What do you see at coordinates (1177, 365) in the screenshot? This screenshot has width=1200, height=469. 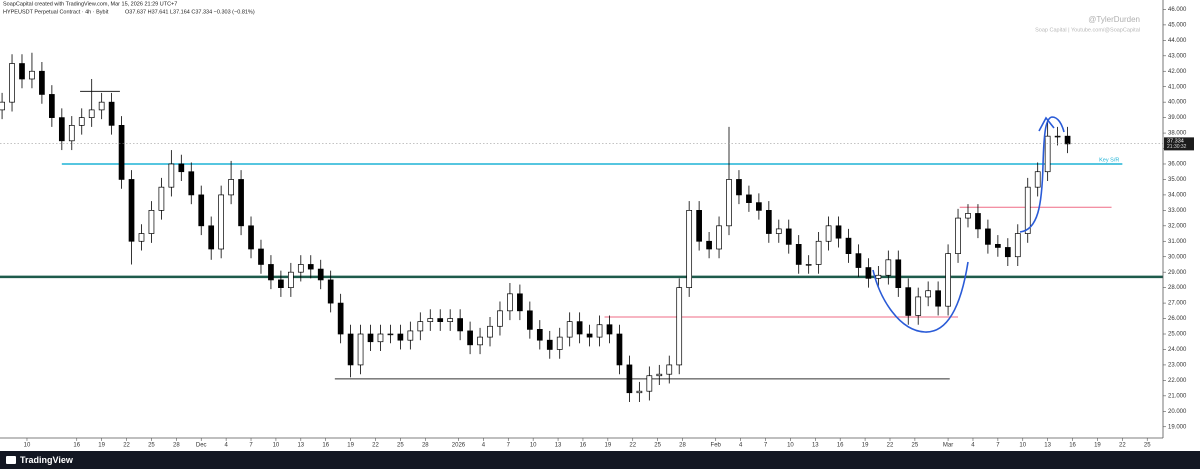 I see `y-tick-label: 23.000` at bounding box center [1177, 365].